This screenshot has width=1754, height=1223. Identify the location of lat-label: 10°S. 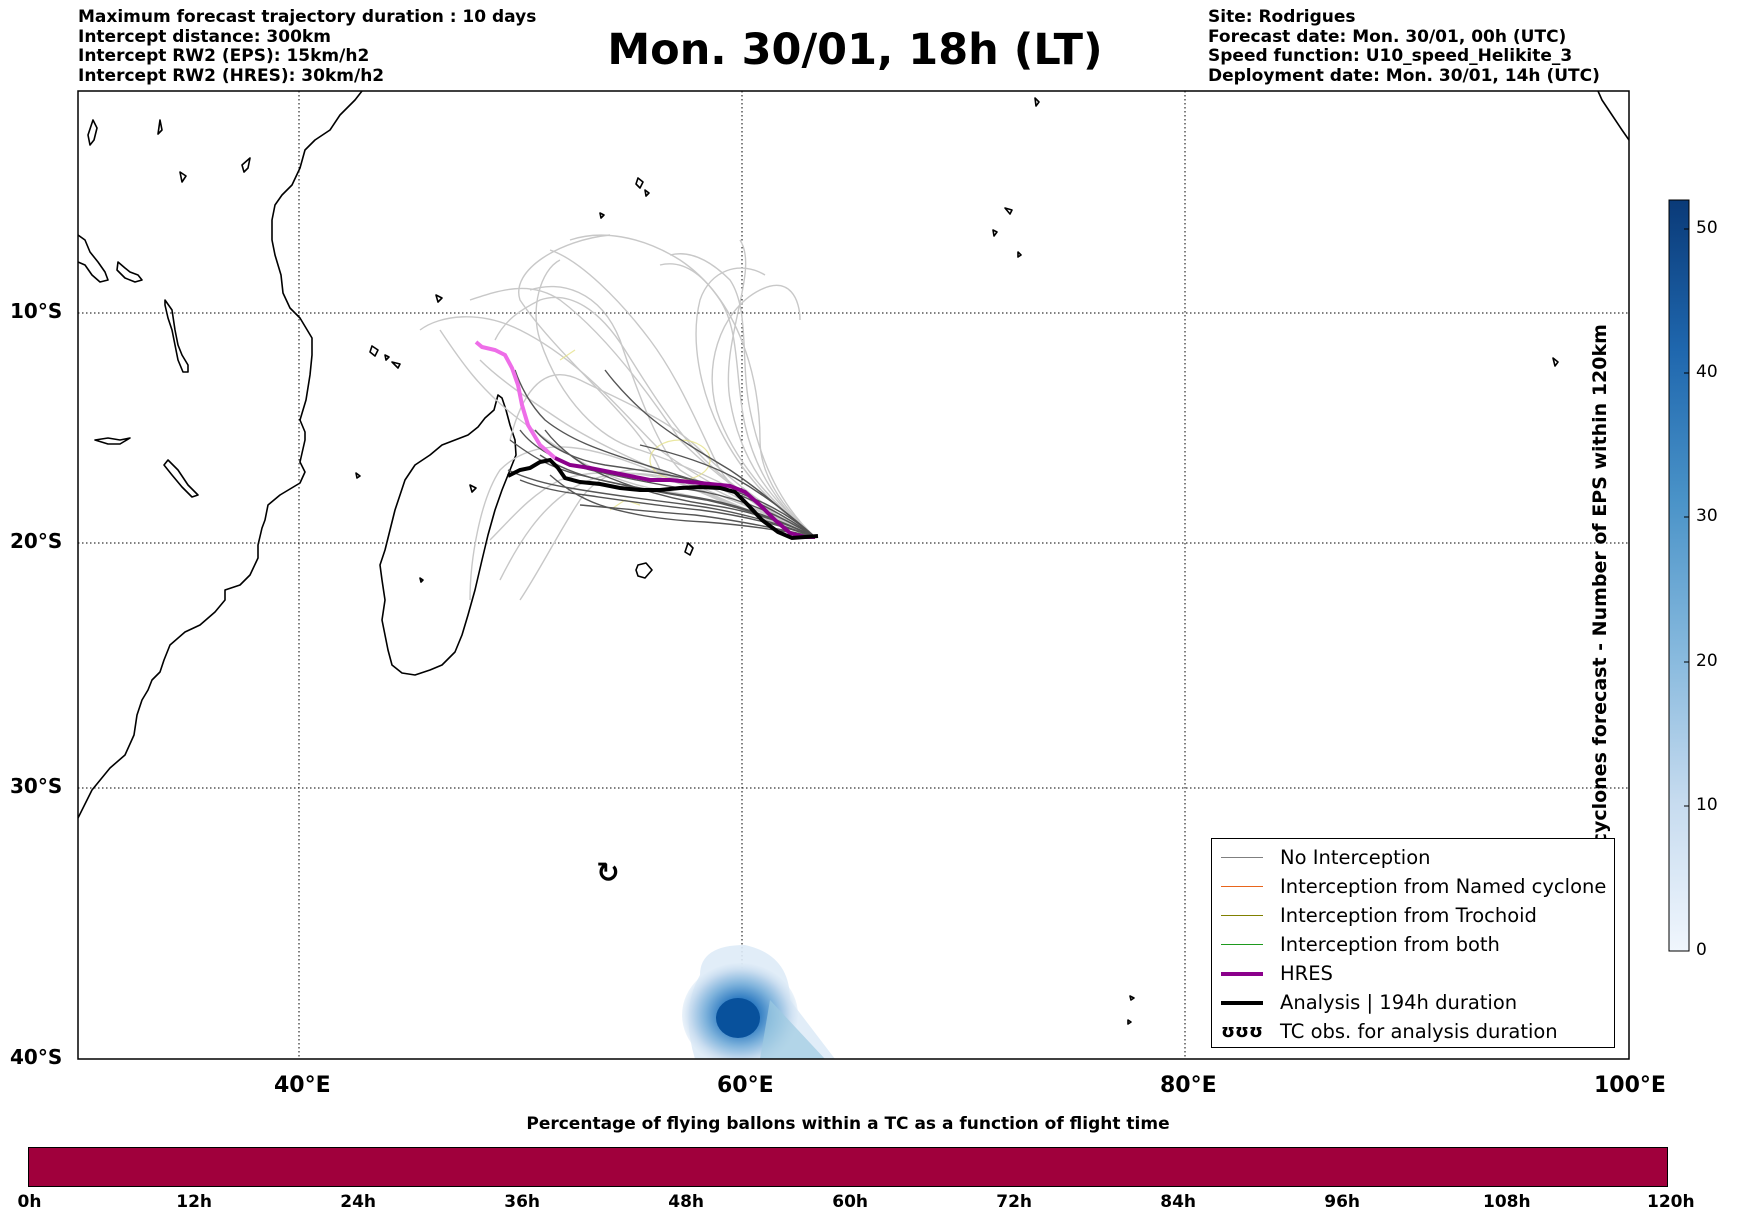
(36, 311).